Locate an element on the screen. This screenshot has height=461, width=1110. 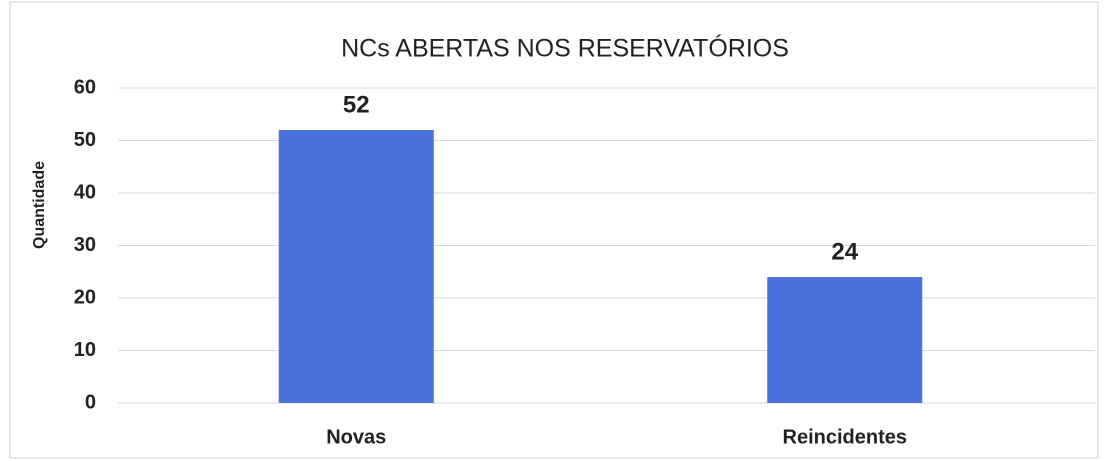
y-tick-label: 30 is located at coordinates (85, 245).